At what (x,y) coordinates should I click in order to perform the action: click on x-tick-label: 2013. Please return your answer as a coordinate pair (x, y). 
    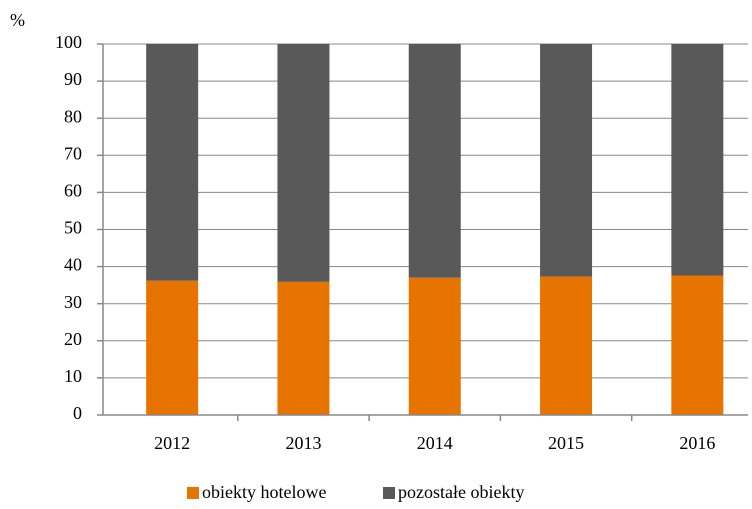
    Looking at the image, I should click on (303, 443).